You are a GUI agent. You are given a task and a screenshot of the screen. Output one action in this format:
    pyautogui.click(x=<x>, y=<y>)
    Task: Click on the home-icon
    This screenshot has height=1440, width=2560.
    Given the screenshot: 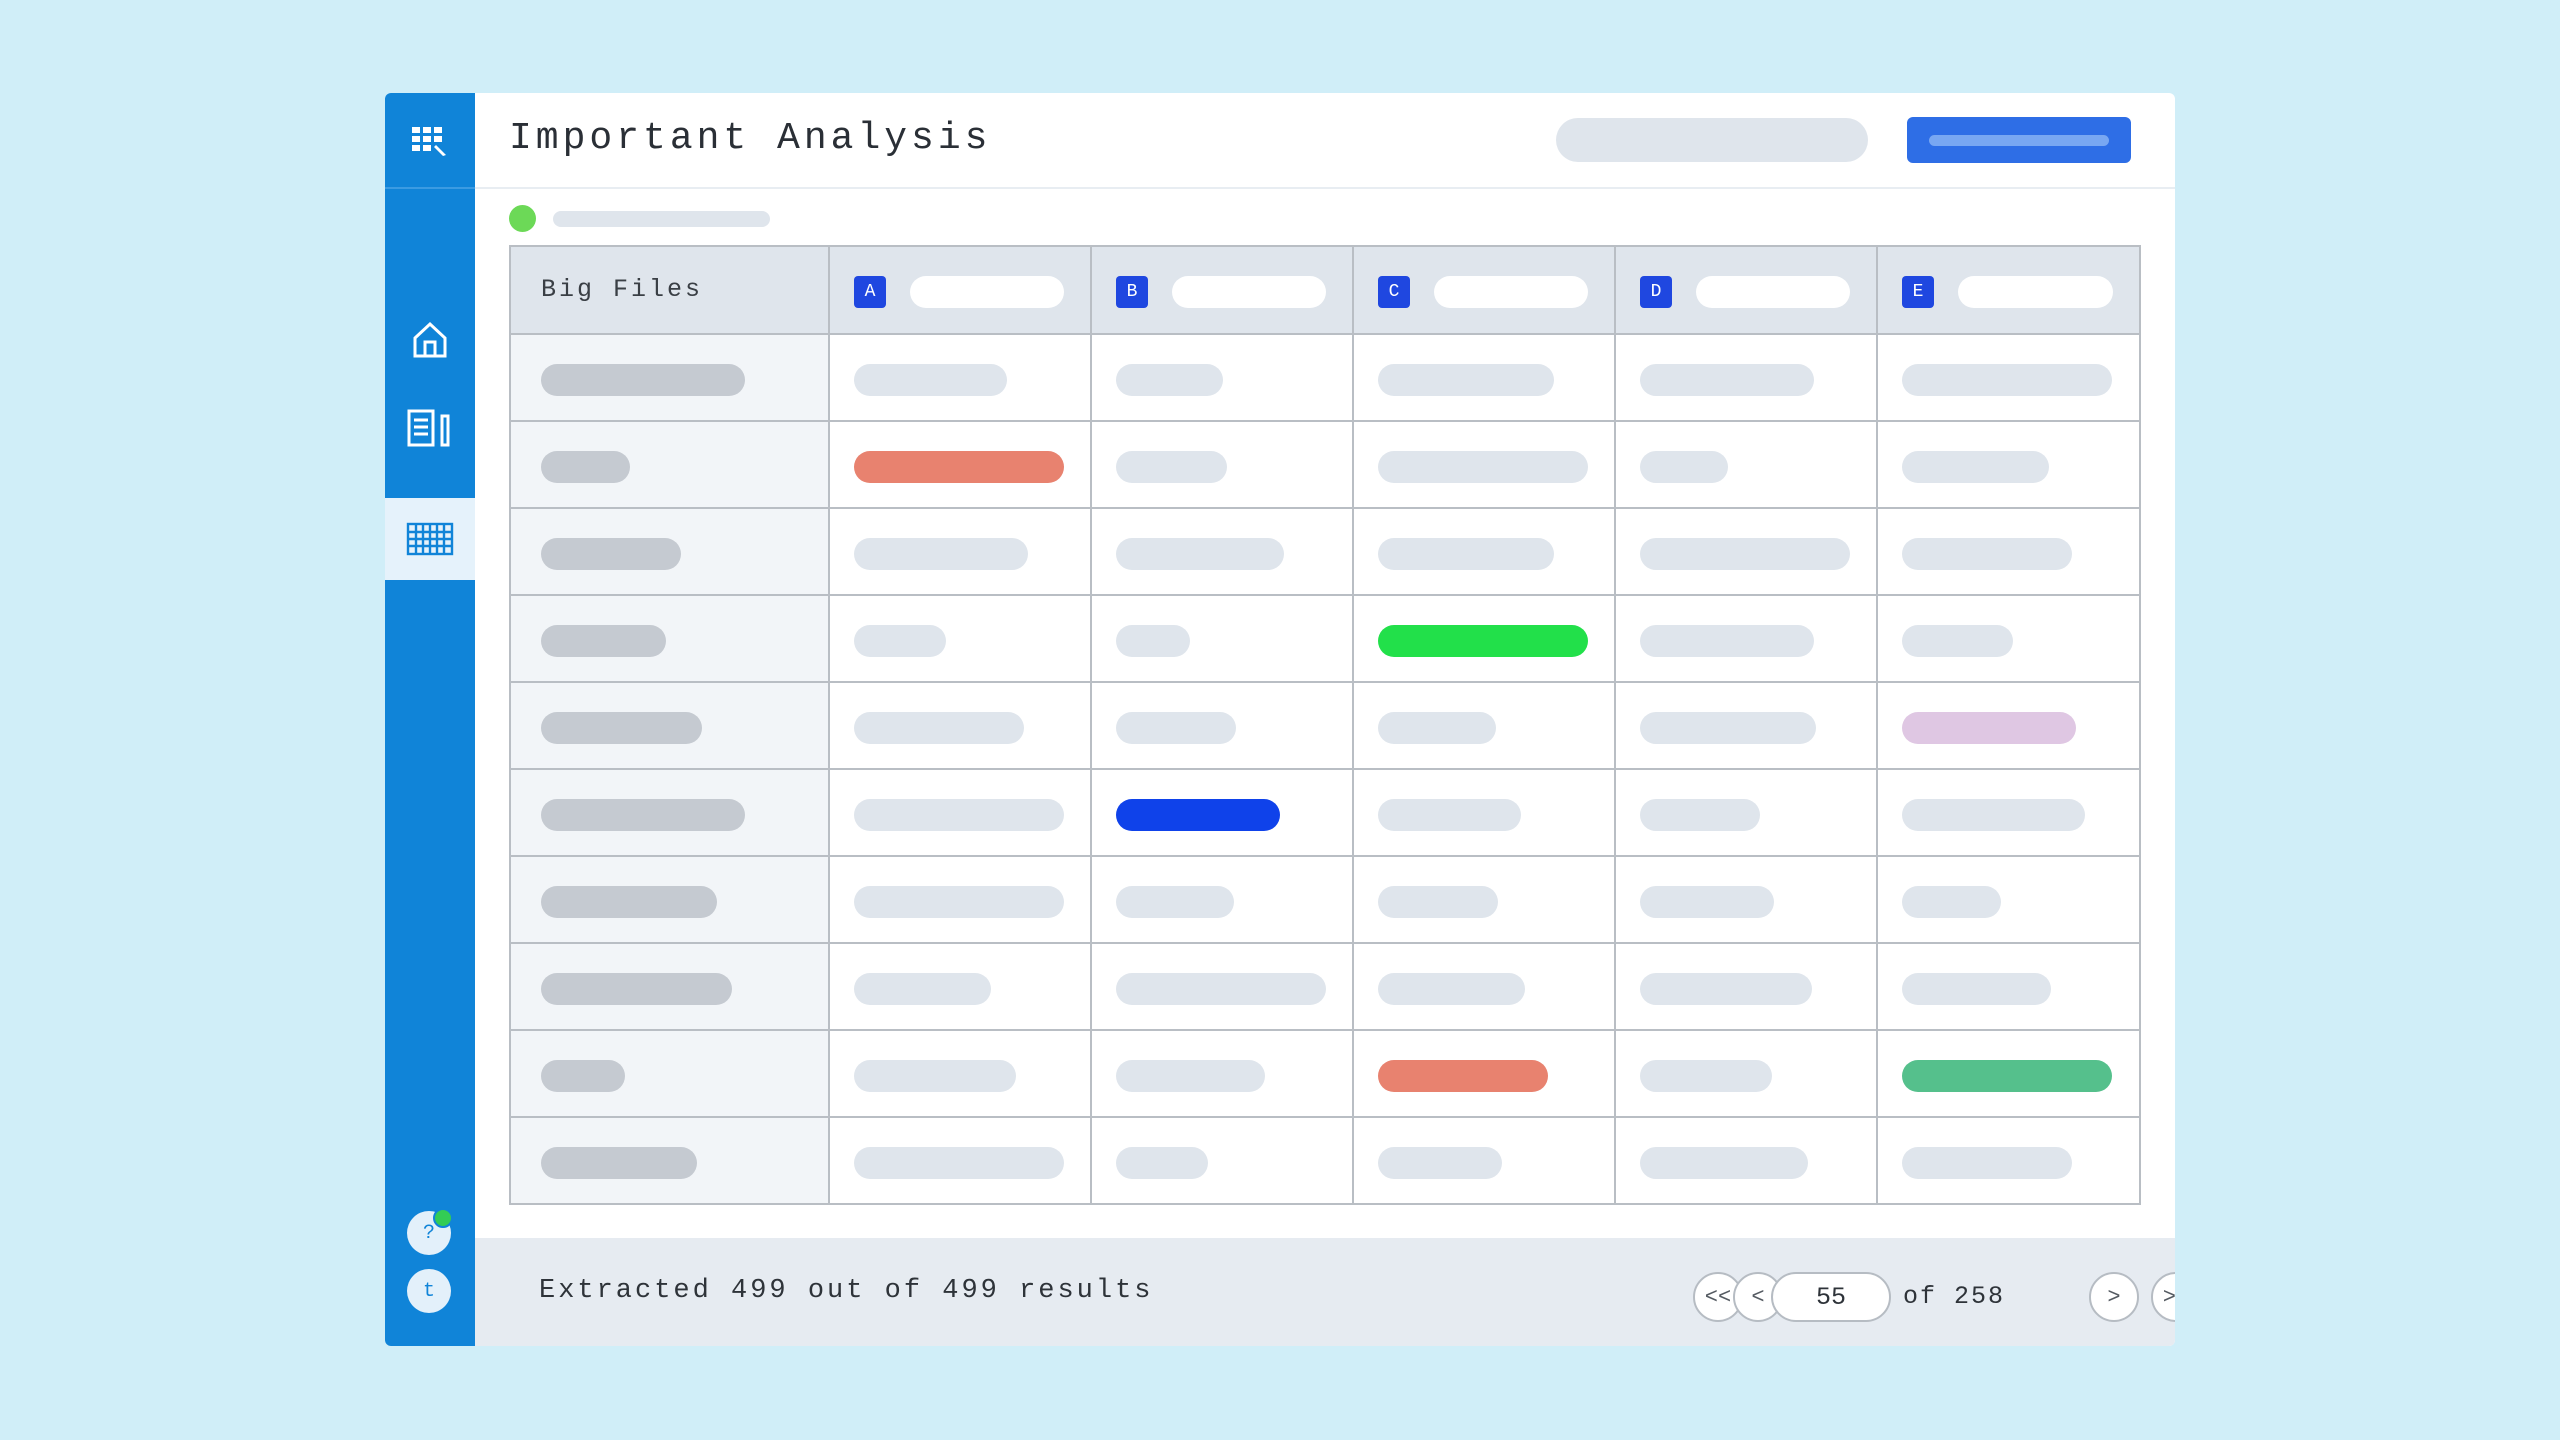 What is the action you would take?
    pyautogui.click(x=430, y=339)
    